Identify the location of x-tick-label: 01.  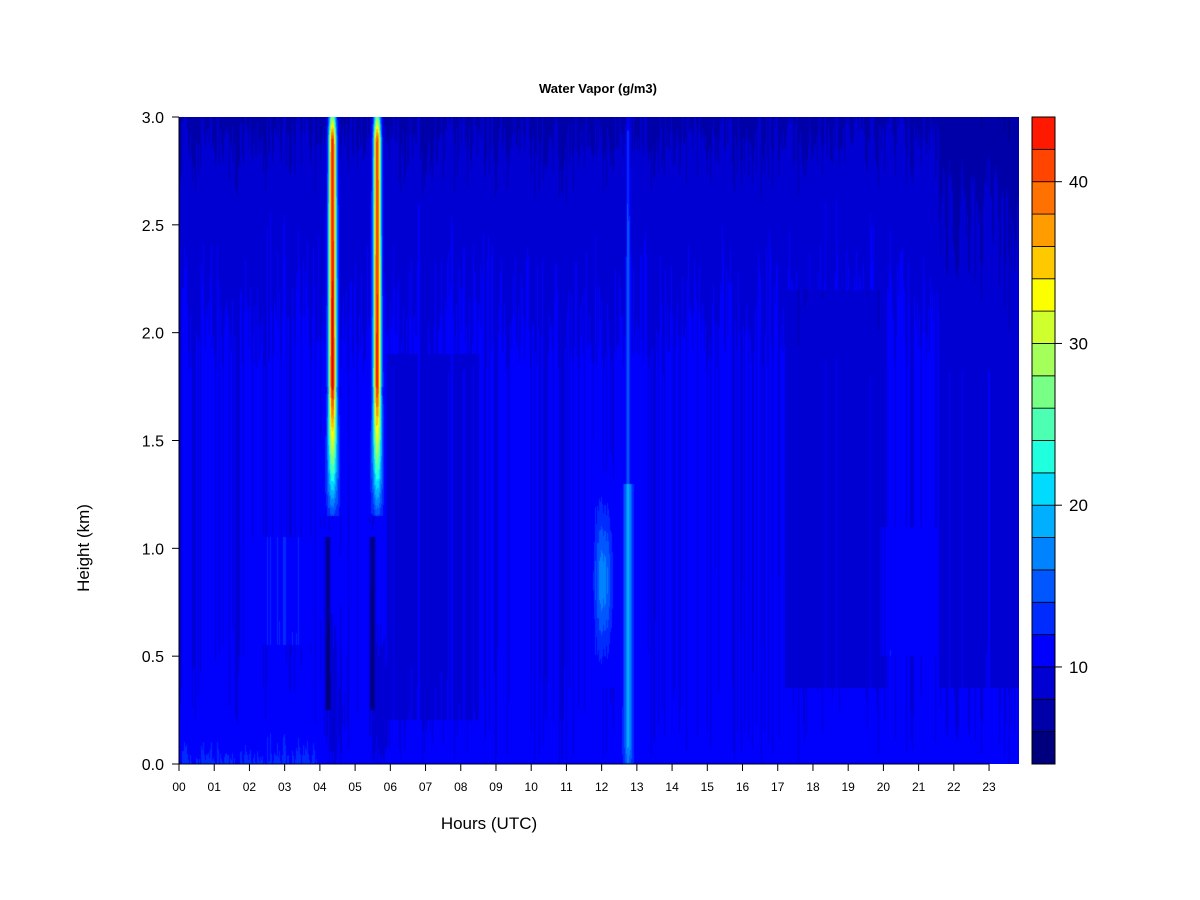
(215, 787).